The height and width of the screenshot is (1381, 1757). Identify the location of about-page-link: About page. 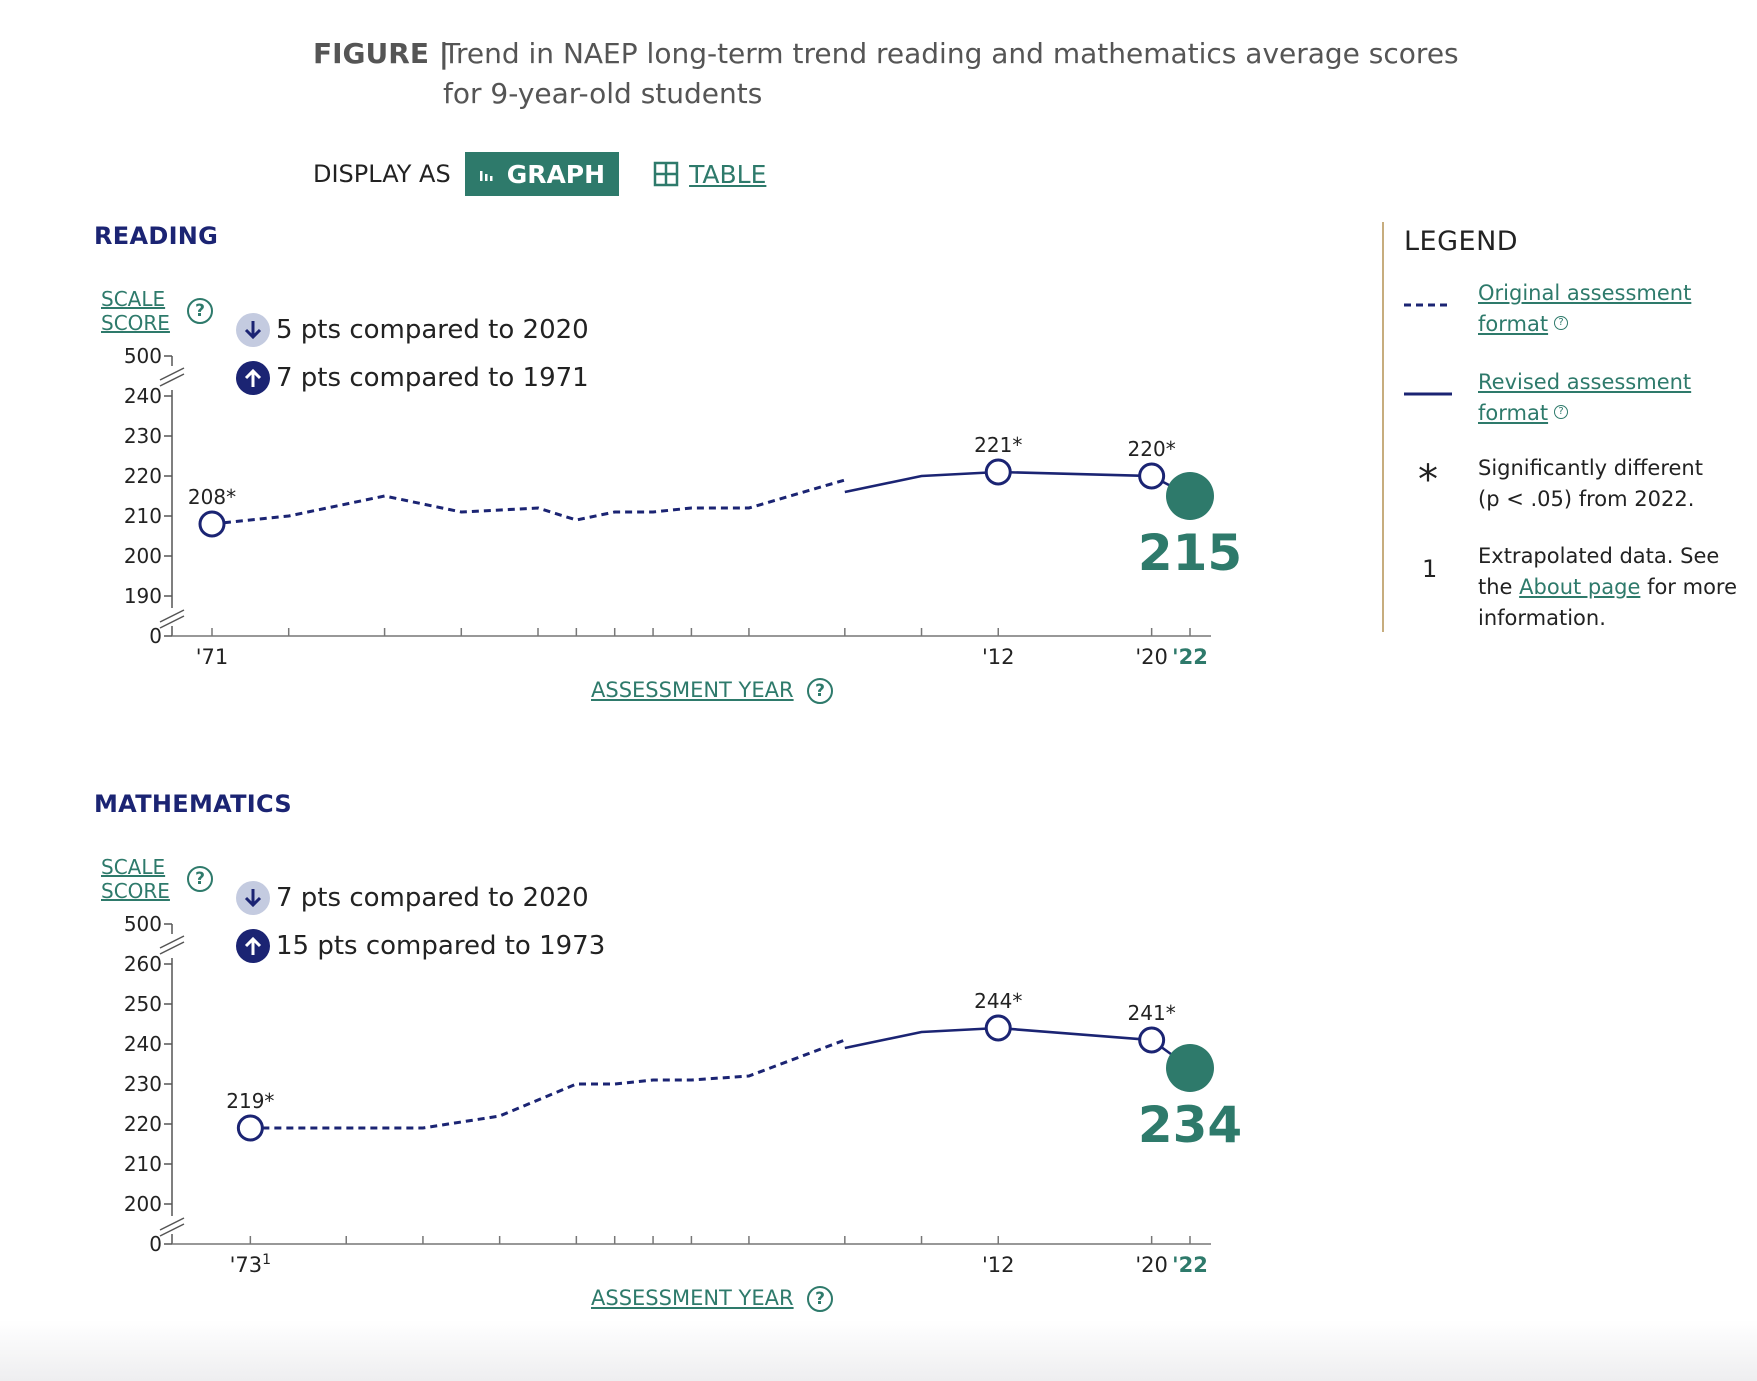
(1580, 587).